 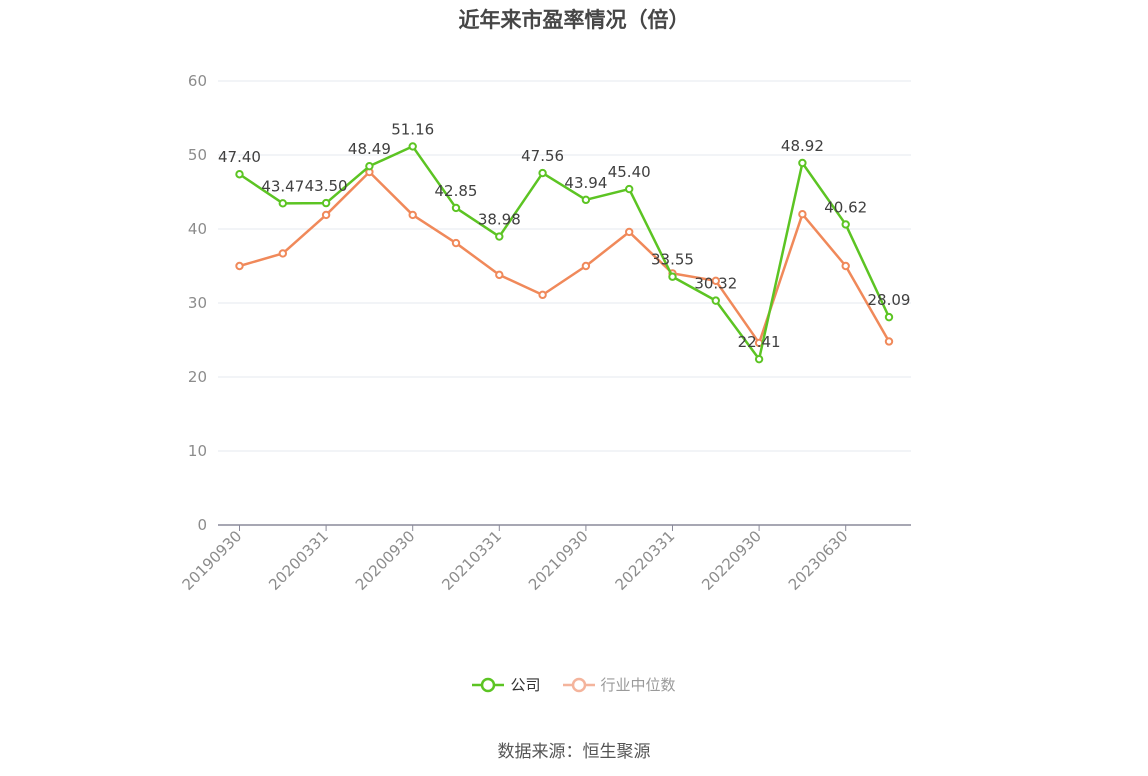 What do you see at coordinates (488, 684) in the screenshot?
I see `legend-company-marker-icon` at bounding box center [488, 684].